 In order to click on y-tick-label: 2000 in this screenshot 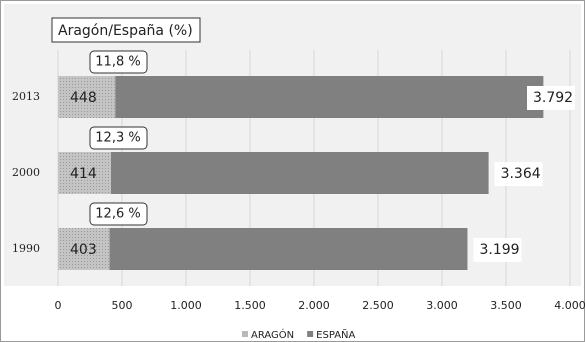, I will do `click(26, 172)`.